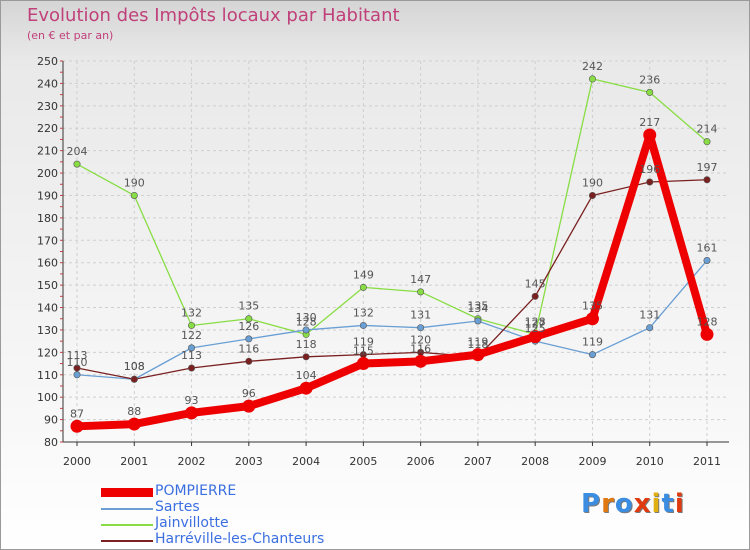  What do you see at coordinates (77, 413) in the screenshot?
I see `data-label: 87` at bounding box center [77, 413].